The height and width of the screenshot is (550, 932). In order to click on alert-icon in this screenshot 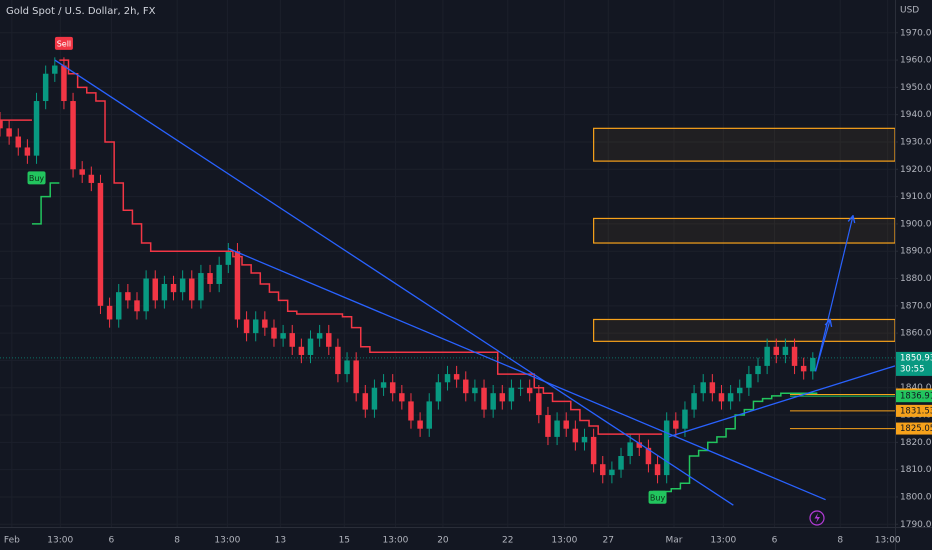, I will do `click(817, 518)`.